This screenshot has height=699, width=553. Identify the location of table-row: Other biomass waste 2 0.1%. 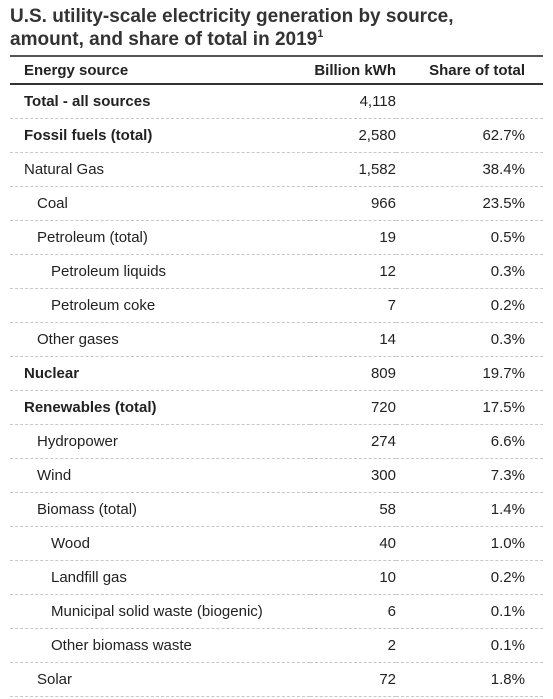
(276, 645).